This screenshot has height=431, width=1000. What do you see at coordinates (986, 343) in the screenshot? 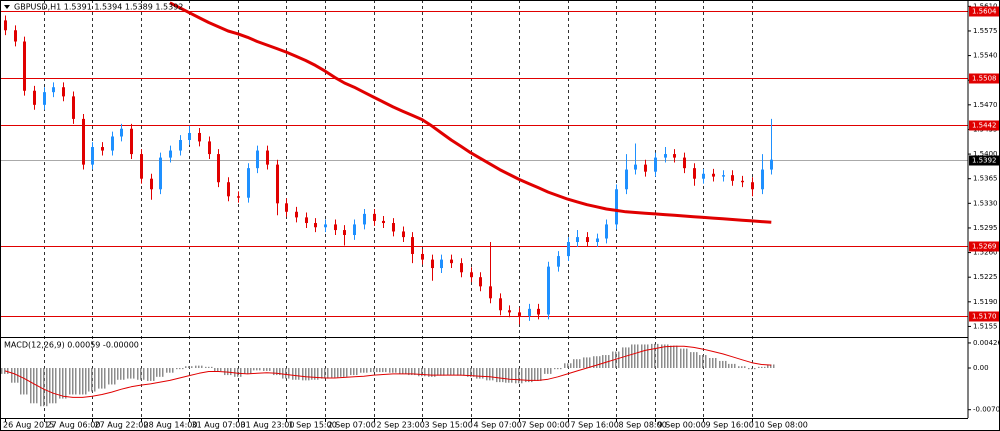
I see `macd-y-tick-label: 0.00426` at bounding box center [986, 343].